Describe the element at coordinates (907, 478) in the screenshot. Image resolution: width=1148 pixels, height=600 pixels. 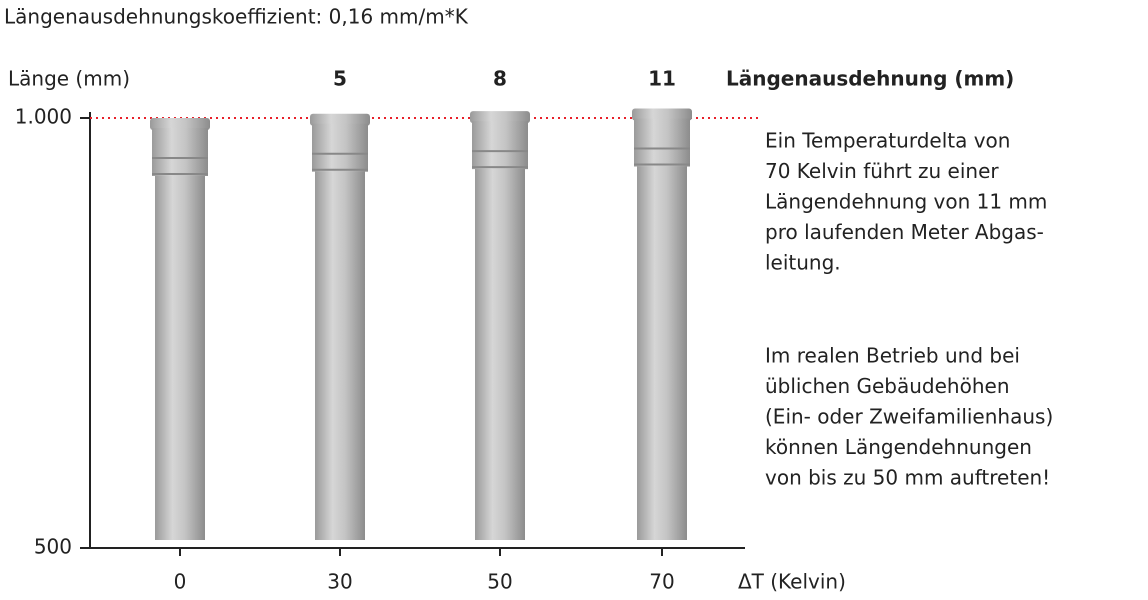
I see `annotation-line: von bis zu 50 mm auftreten!` at that location.